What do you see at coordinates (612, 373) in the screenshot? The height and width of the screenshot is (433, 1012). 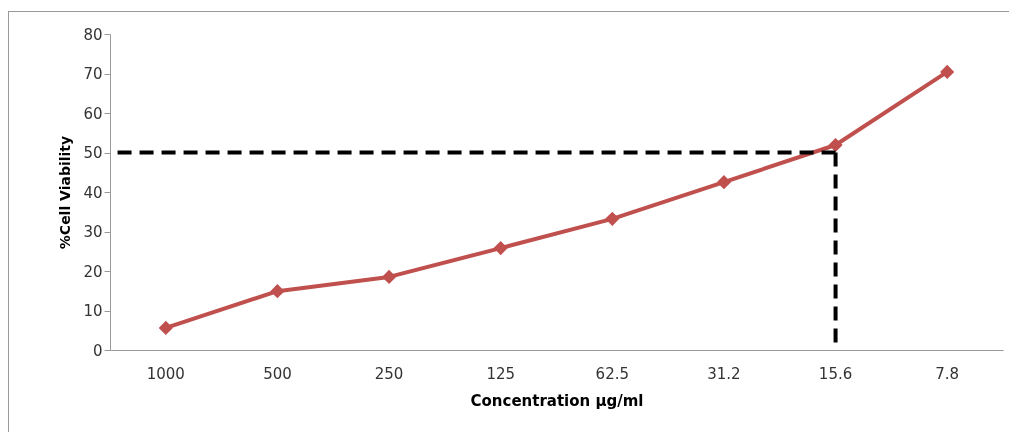 I see `x-tick-label: 62.5` at bounding box center [612, 373].